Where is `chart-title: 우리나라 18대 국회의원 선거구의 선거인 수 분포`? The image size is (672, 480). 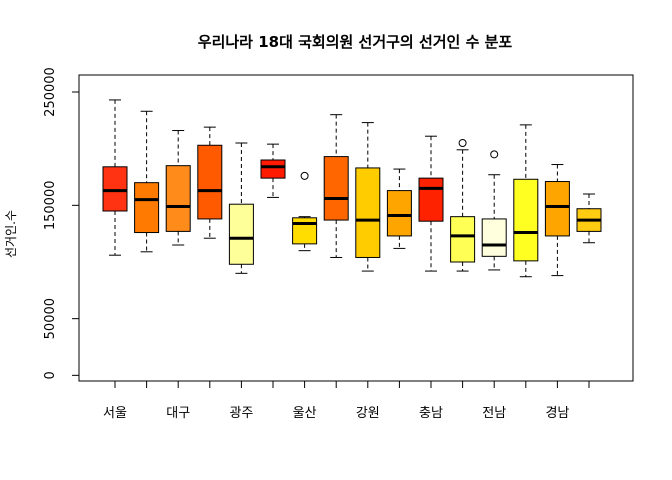
chart-title: 우리나라 18대 국회의원 선거구의 선거인 수 분포 is located at coordinates (355, 42).